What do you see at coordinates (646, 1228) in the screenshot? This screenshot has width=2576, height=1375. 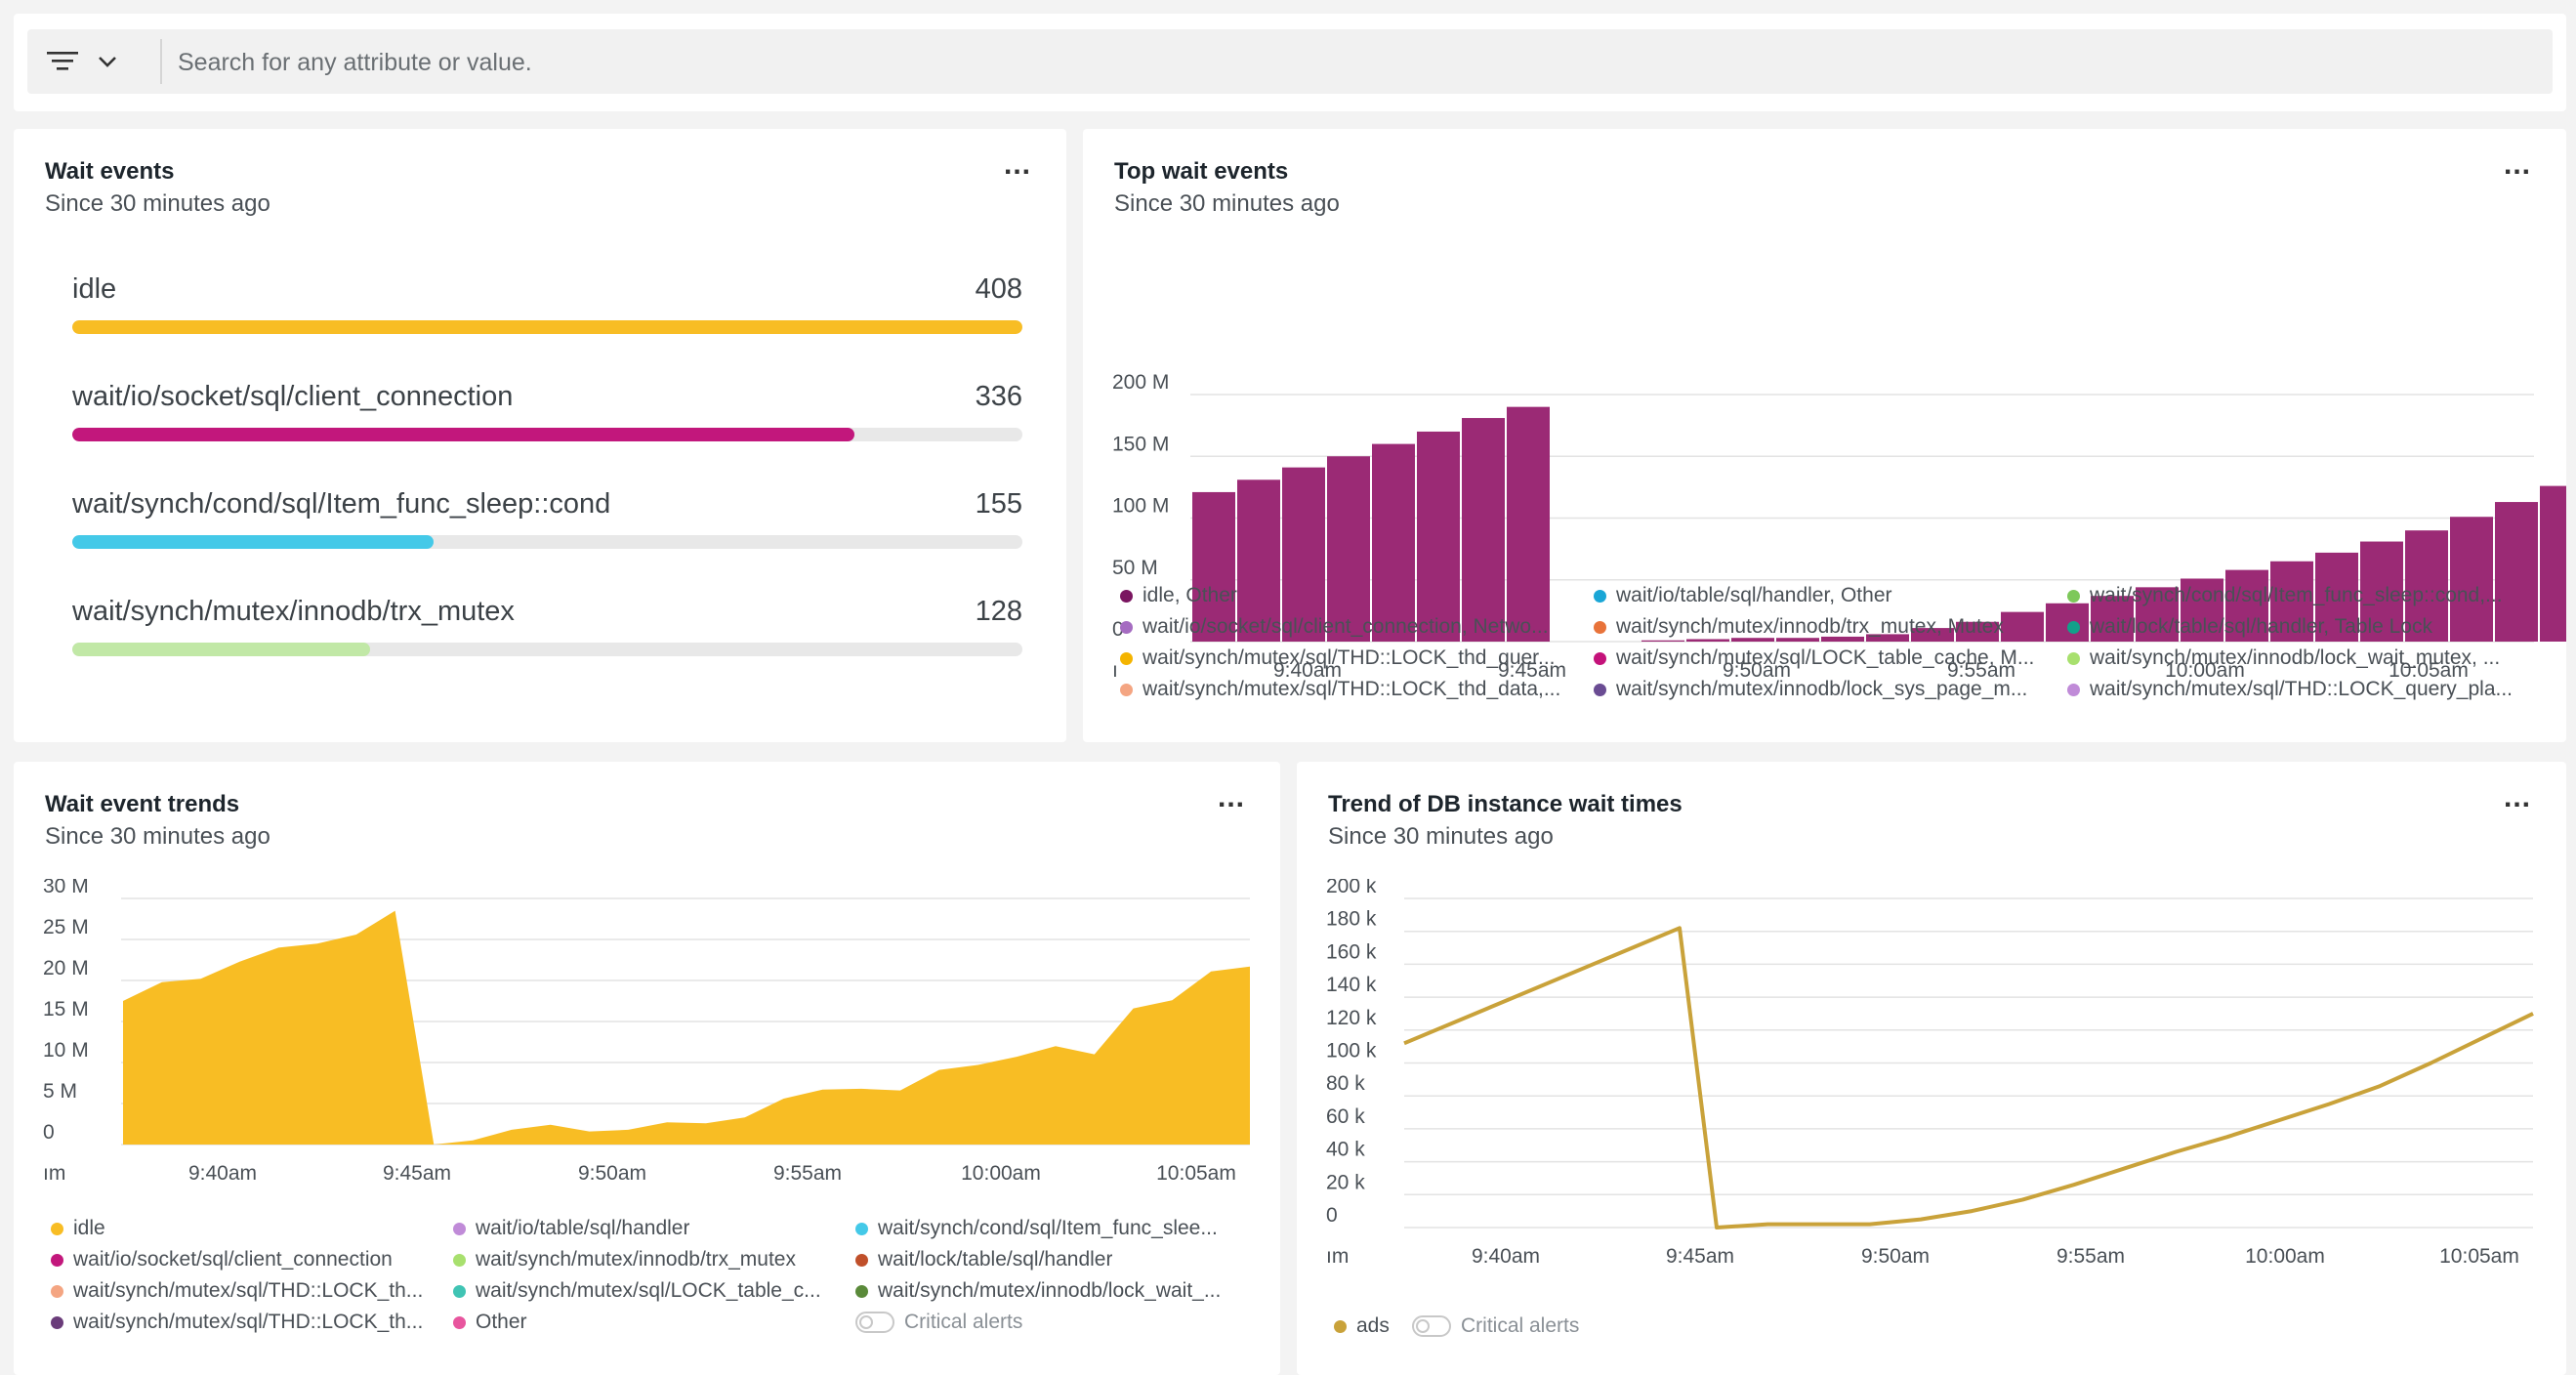 I see `legend-item: wait/io/table/sql/handler` at bounding box center [646, 1228].